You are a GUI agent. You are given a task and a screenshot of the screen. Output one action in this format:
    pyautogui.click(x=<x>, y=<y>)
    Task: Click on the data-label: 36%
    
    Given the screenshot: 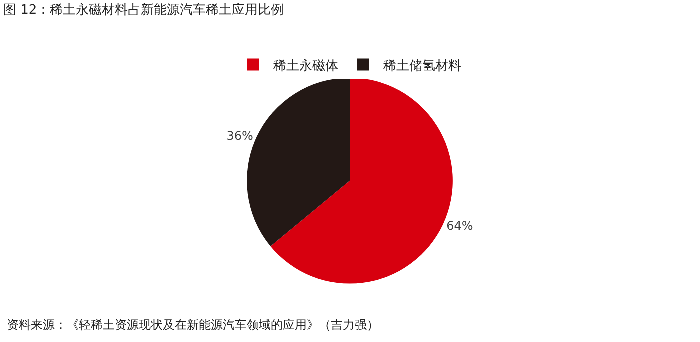 What is the action you would take?
    pyautogui.click(x=240, y=135)
    